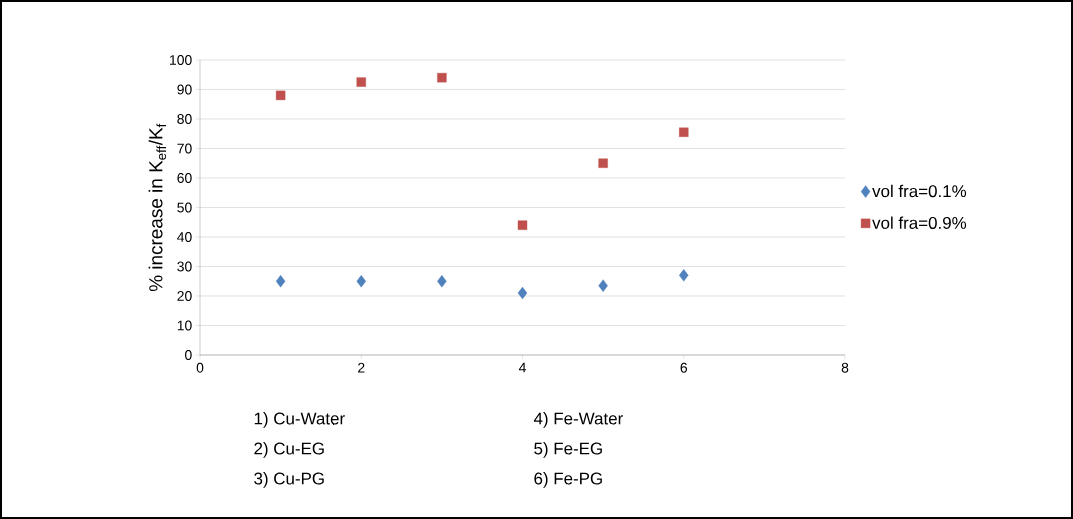  Describe the element at coordinates (568, 450) in the screenshot. I see `text: 5) Fe-EG` at that location.